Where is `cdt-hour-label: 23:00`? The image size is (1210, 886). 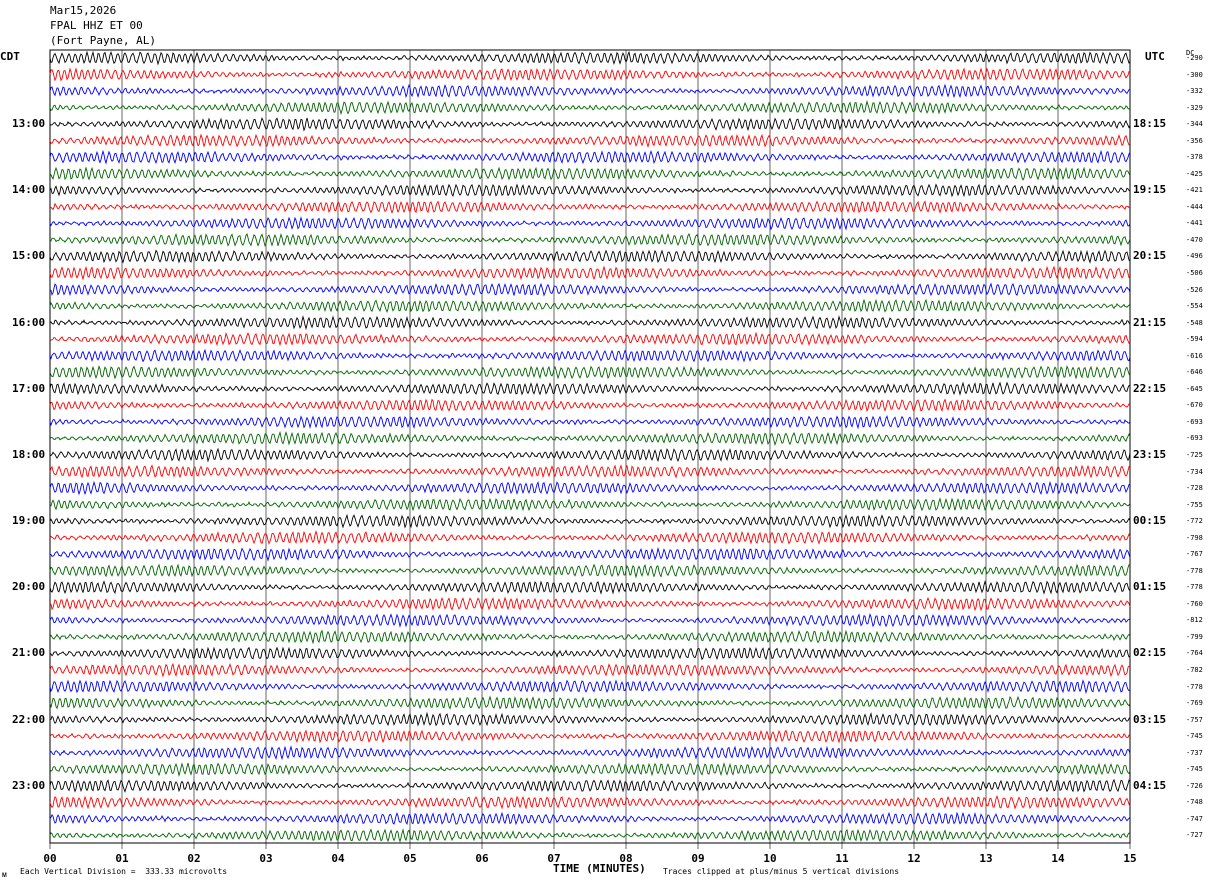
cdt-hour-label: 23:00 is located at coordinates (29, 785).